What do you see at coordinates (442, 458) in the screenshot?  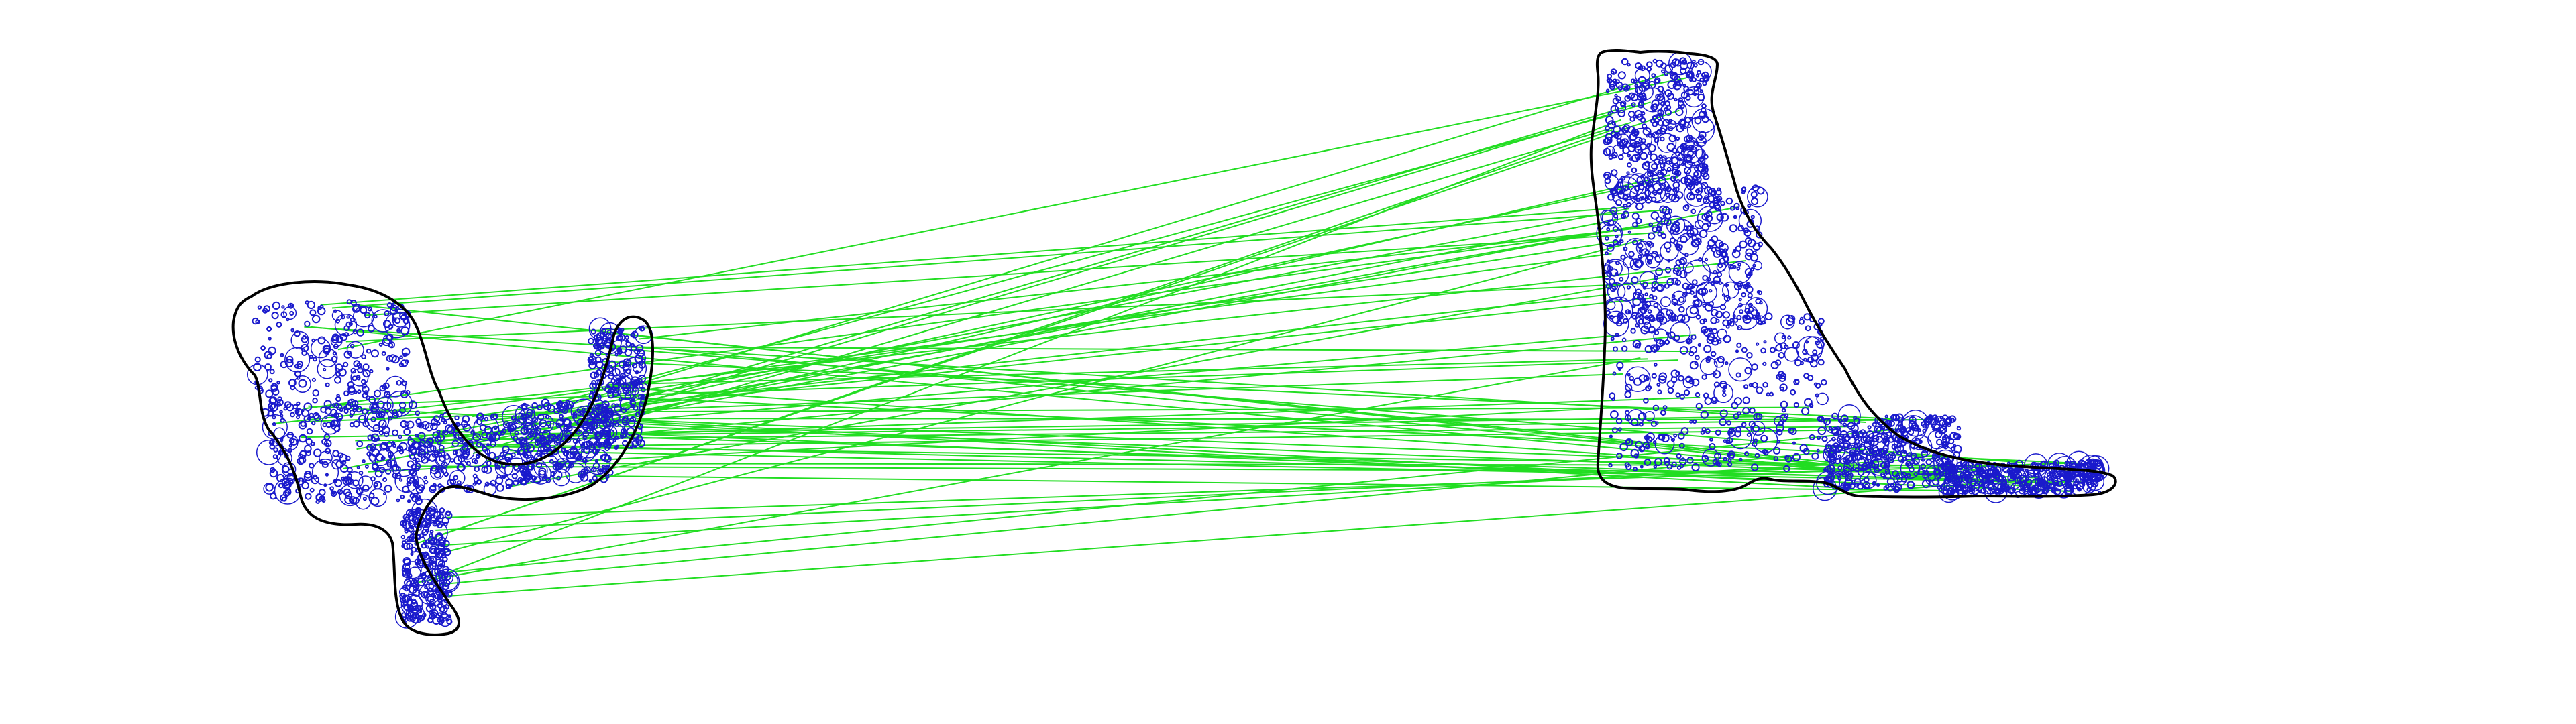 I see `left-silhouette-outline` at bounding box center [442, 458].